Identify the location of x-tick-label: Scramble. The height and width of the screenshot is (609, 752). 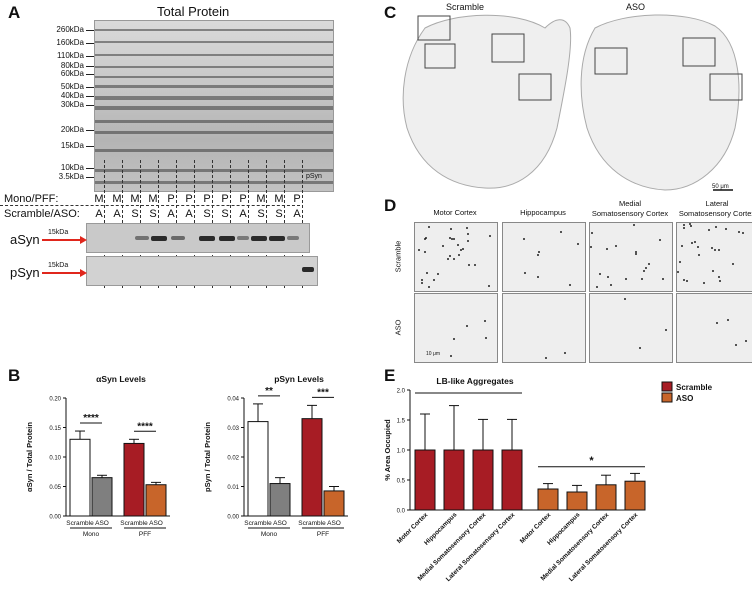
(80, 523).